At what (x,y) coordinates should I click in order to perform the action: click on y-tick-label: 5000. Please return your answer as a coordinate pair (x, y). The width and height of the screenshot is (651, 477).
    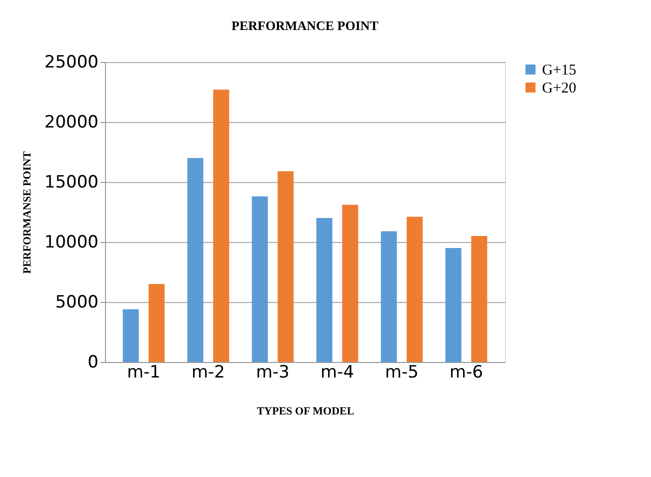
    Looking at the image, I should click on (76, 302).